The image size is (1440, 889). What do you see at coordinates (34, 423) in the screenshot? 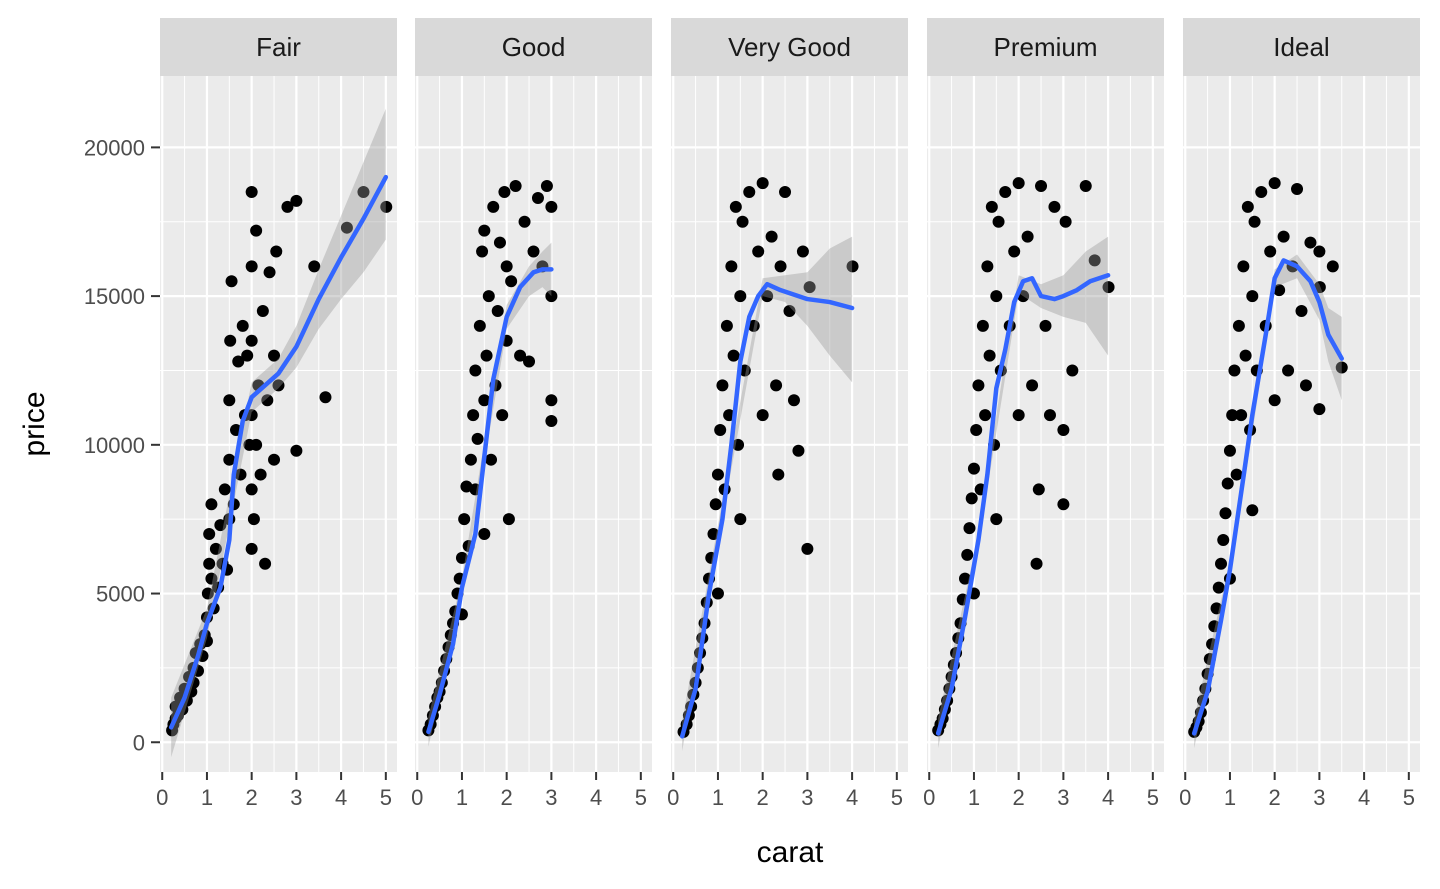
I see `y-axis-title: price` at bounding box center [34, 423].